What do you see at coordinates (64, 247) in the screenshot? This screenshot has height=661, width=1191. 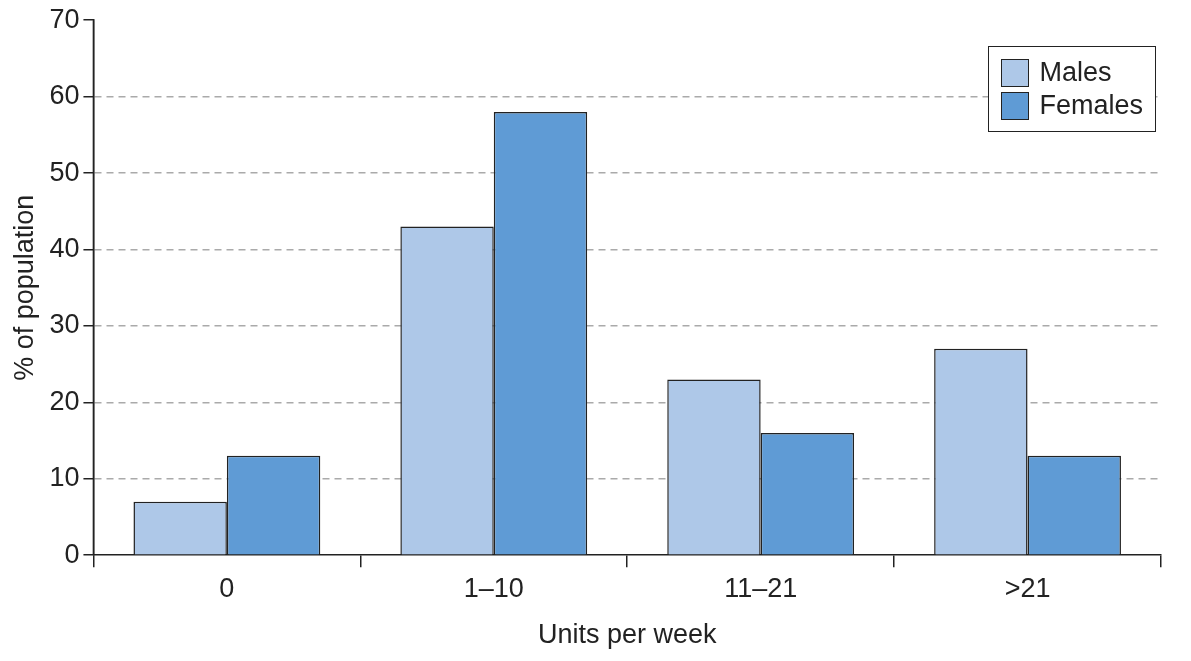 I see `y-tick-label: 40` at bounding box center [64, 247].